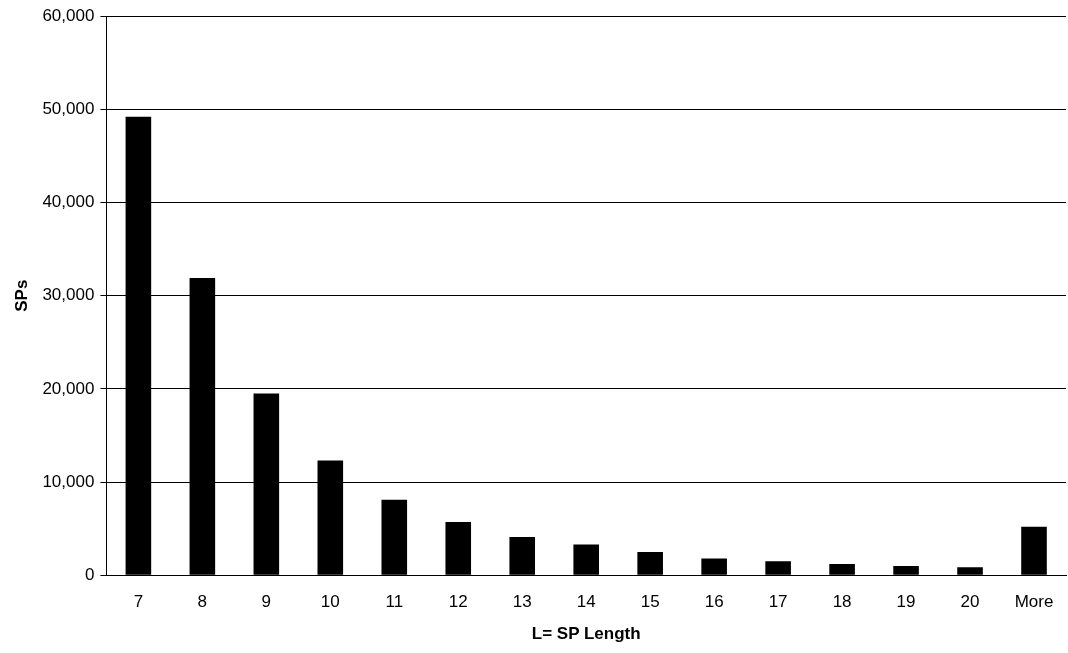  Describe the element at coordinates (394, 602) in the screenshot. I see `x-tick-label: 11` at that location.